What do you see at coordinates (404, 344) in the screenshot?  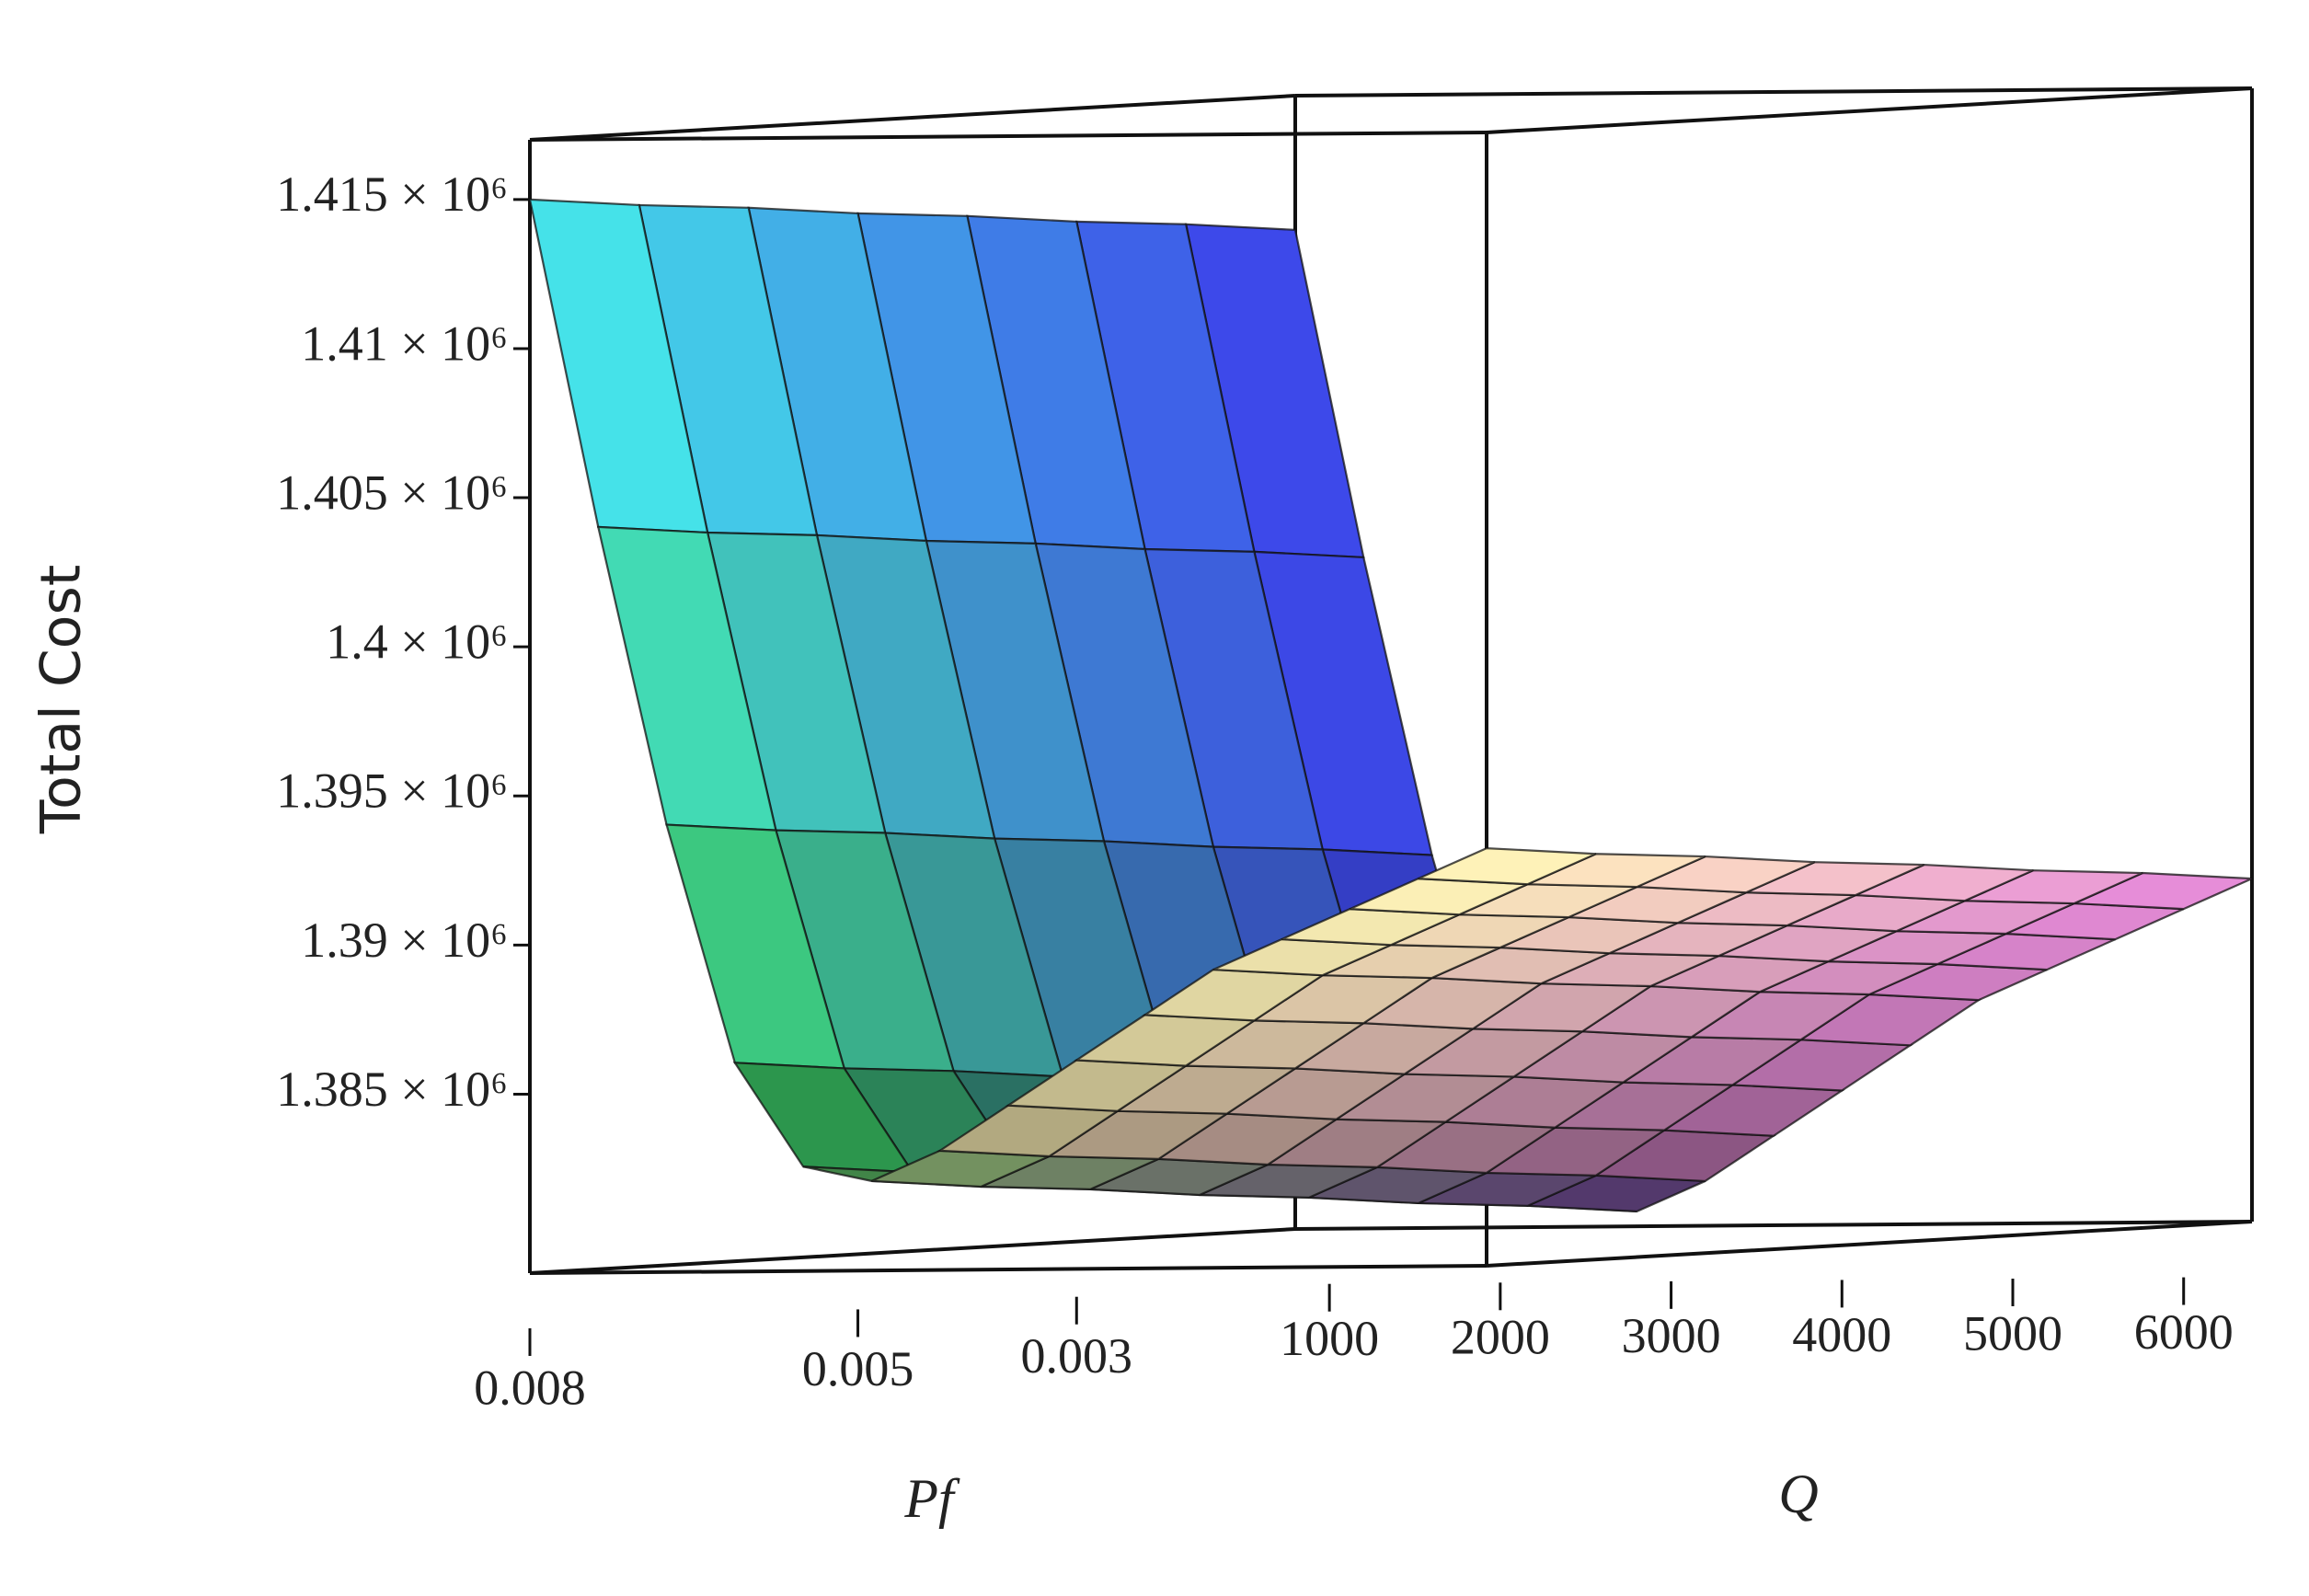 I see `z-tick-label: 1.41 × 10⁶` at bounding box center [404, 344].